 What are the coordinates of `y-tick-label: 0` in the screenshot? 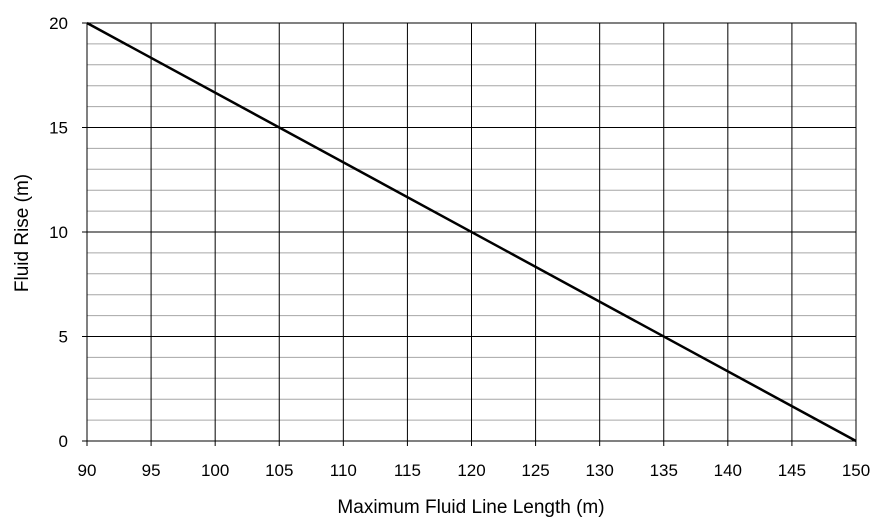 It's located at (63, 441).